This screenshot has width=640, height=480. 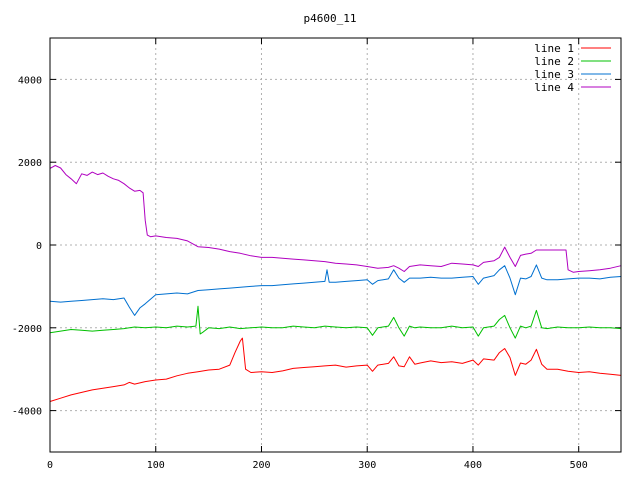 I want to click on legend-label-1: line 1, so click(x=554, y=48).